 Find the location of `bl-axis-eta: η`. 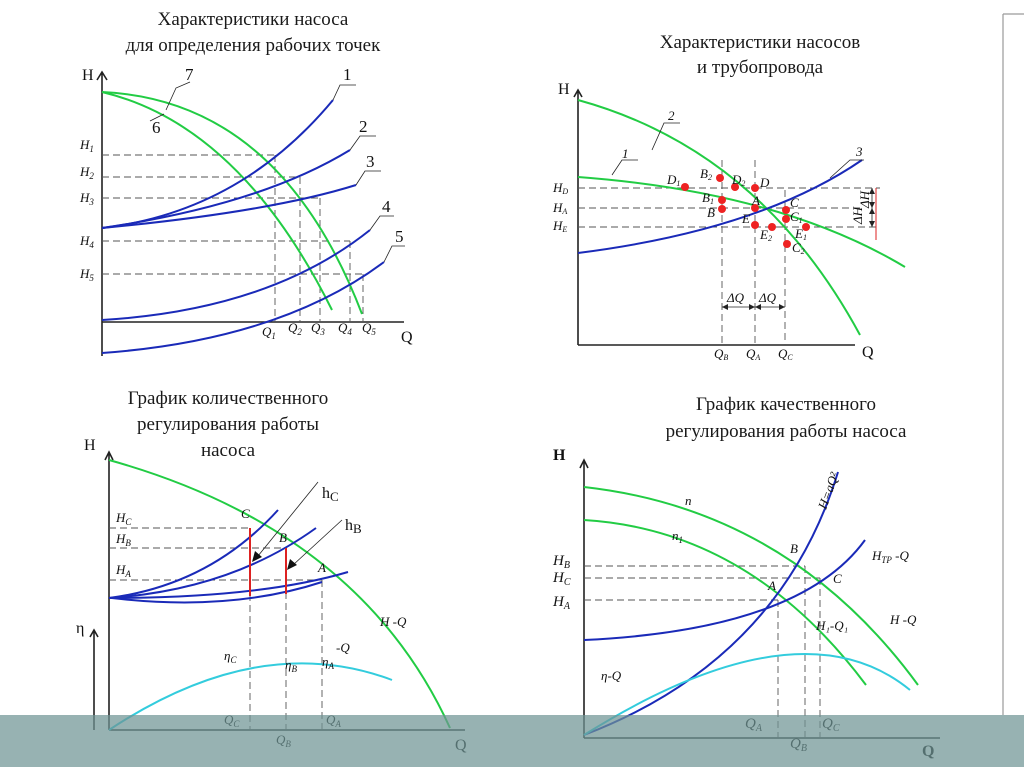

bl-axis-eta: η is located at coordinates (80, 628).